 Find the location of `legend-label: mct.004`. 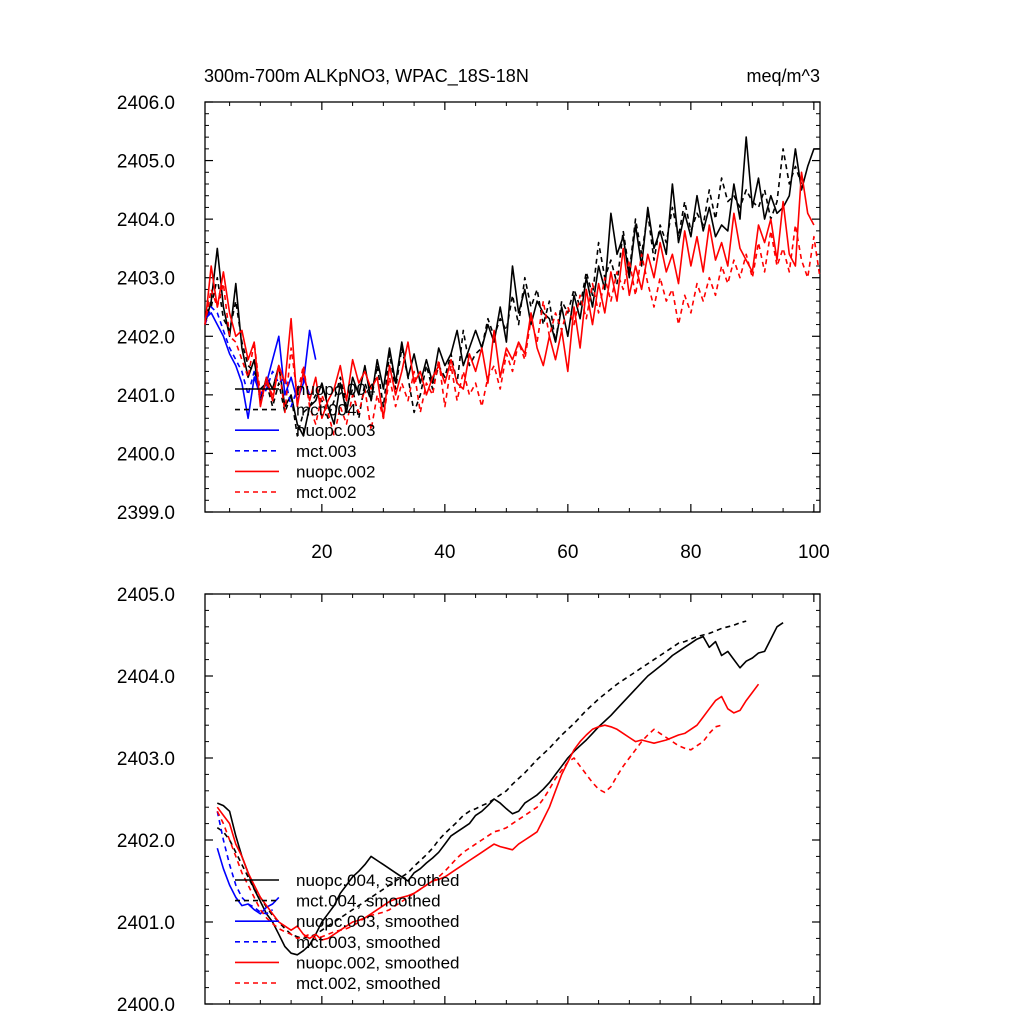

legend-label: mct.004 is located at coordinates (326, 410).